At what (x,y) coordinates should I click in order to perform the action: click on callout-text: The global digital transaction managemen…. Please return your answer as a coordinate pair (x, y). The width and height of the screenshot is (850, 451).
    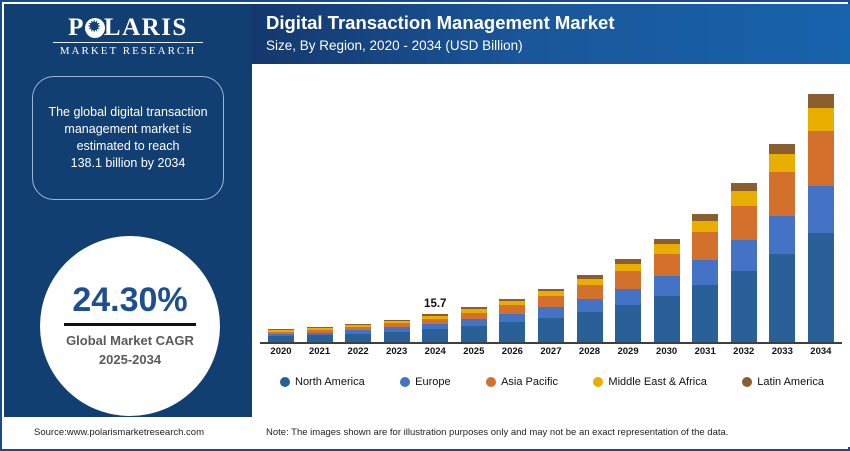
    Looking at the image, I should click on (128, 137).